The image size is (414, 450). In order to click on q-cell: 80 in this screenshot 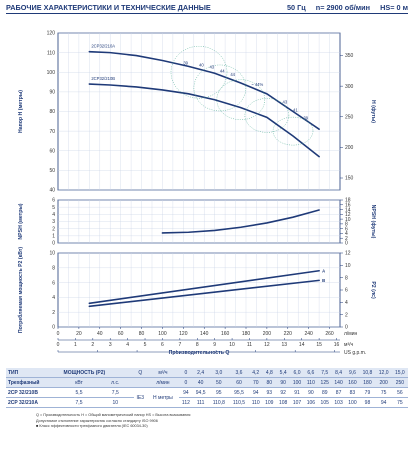, I will do `click(269, 382)`.